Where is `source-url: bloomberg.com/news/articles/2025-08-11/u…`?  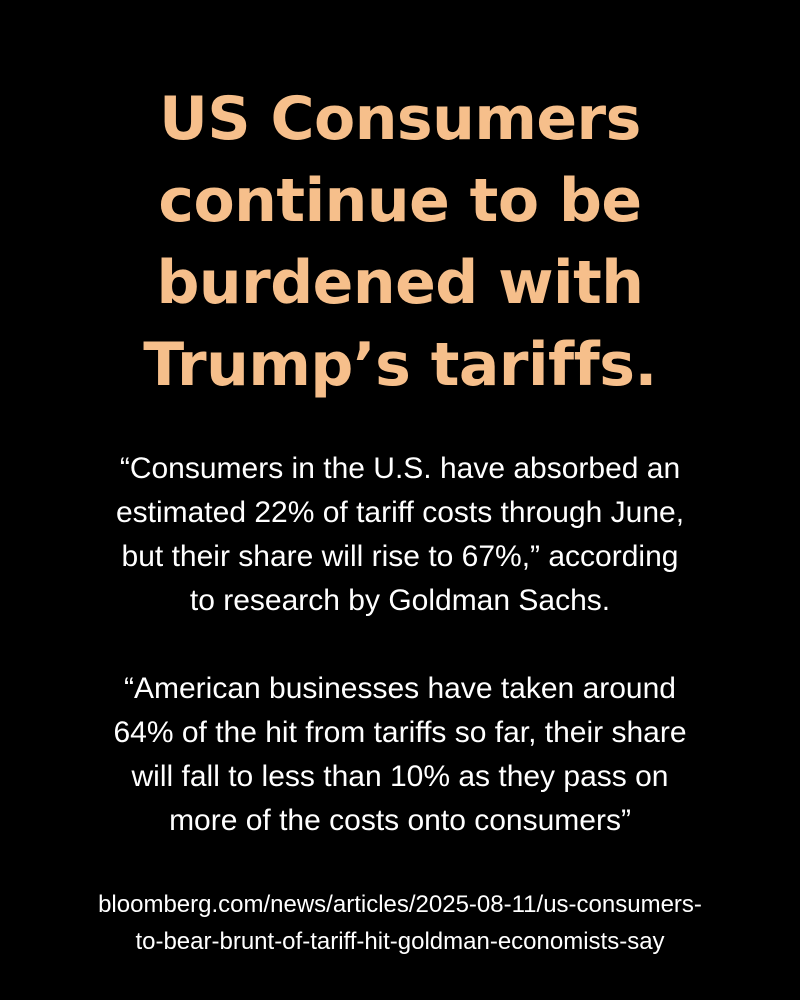 source-url: bloomberg.com/news/articles/2025-08-11/u… is located at coordinates (400, 923).